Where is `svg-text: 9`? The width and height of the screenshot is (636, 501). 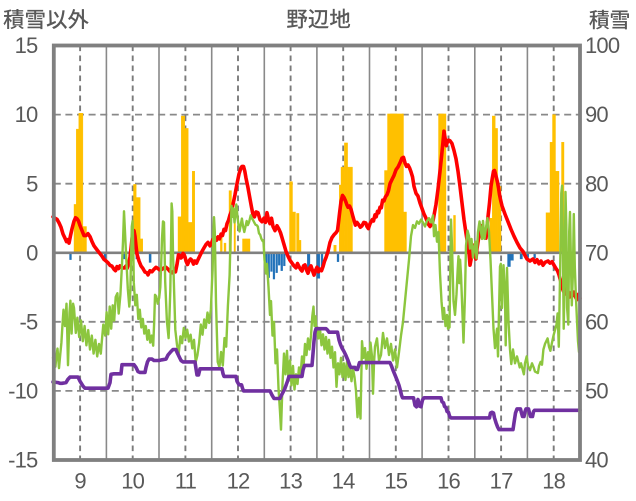
svg-text: 9 is located at coordinates (80, 481).